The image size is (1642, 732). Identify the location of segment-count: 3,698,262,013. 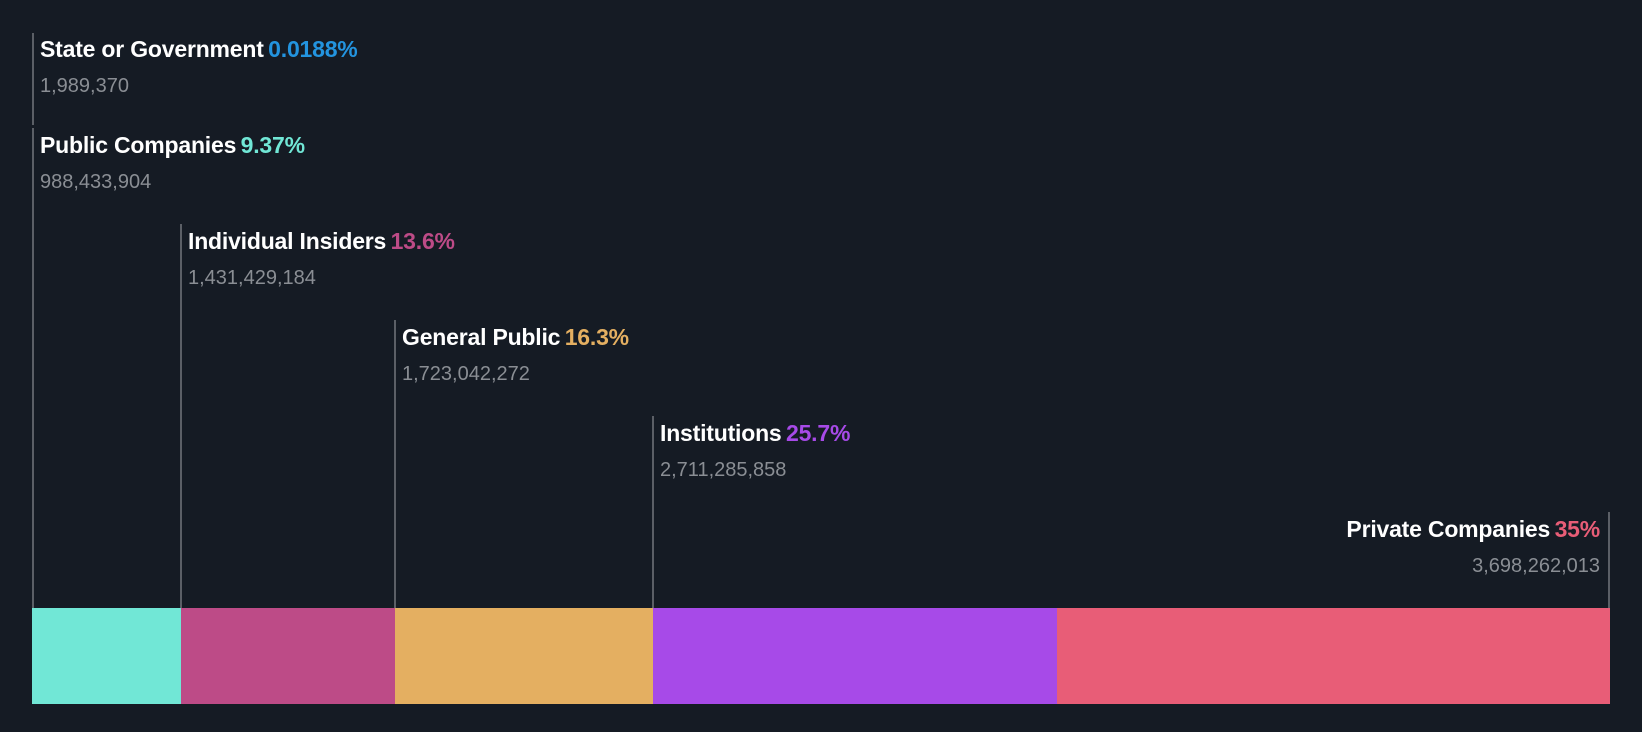
(1536, 566).